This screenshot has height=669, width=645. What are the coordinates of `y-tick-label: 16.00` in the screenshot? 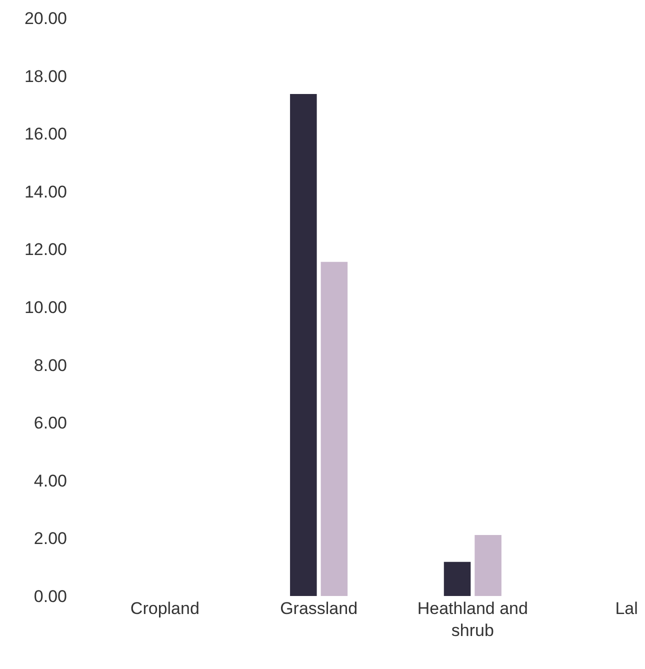 It's located at (45, 134).